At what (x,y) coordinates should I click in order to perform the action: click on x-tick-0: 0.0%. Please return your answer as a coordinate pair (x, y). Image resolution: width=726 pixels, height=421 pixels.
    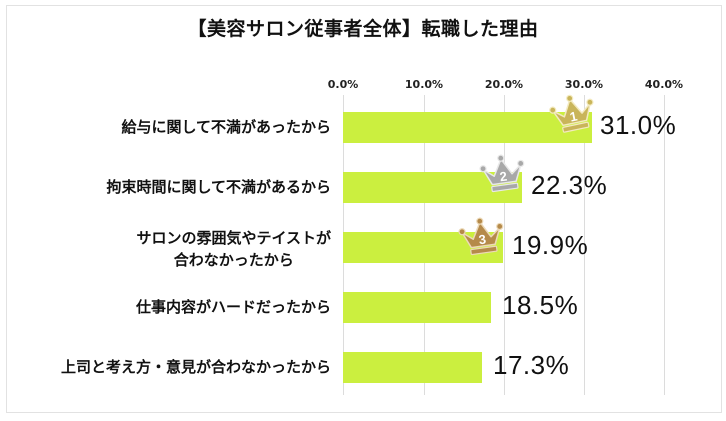
    Looking at the image, I should click on (343, 84).